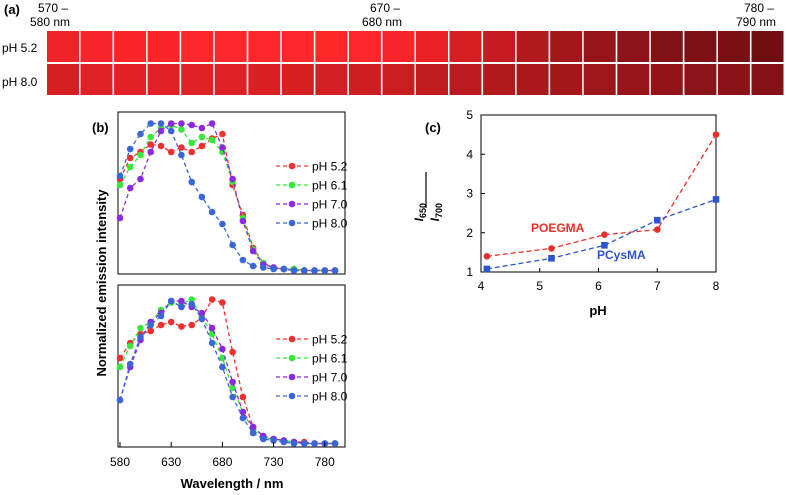 The image size is (787, 495). I want to click on b-bottom-chart: pH 5.2 pH 6.1 pH 7.0 pH 8.0, so click(232, 371).